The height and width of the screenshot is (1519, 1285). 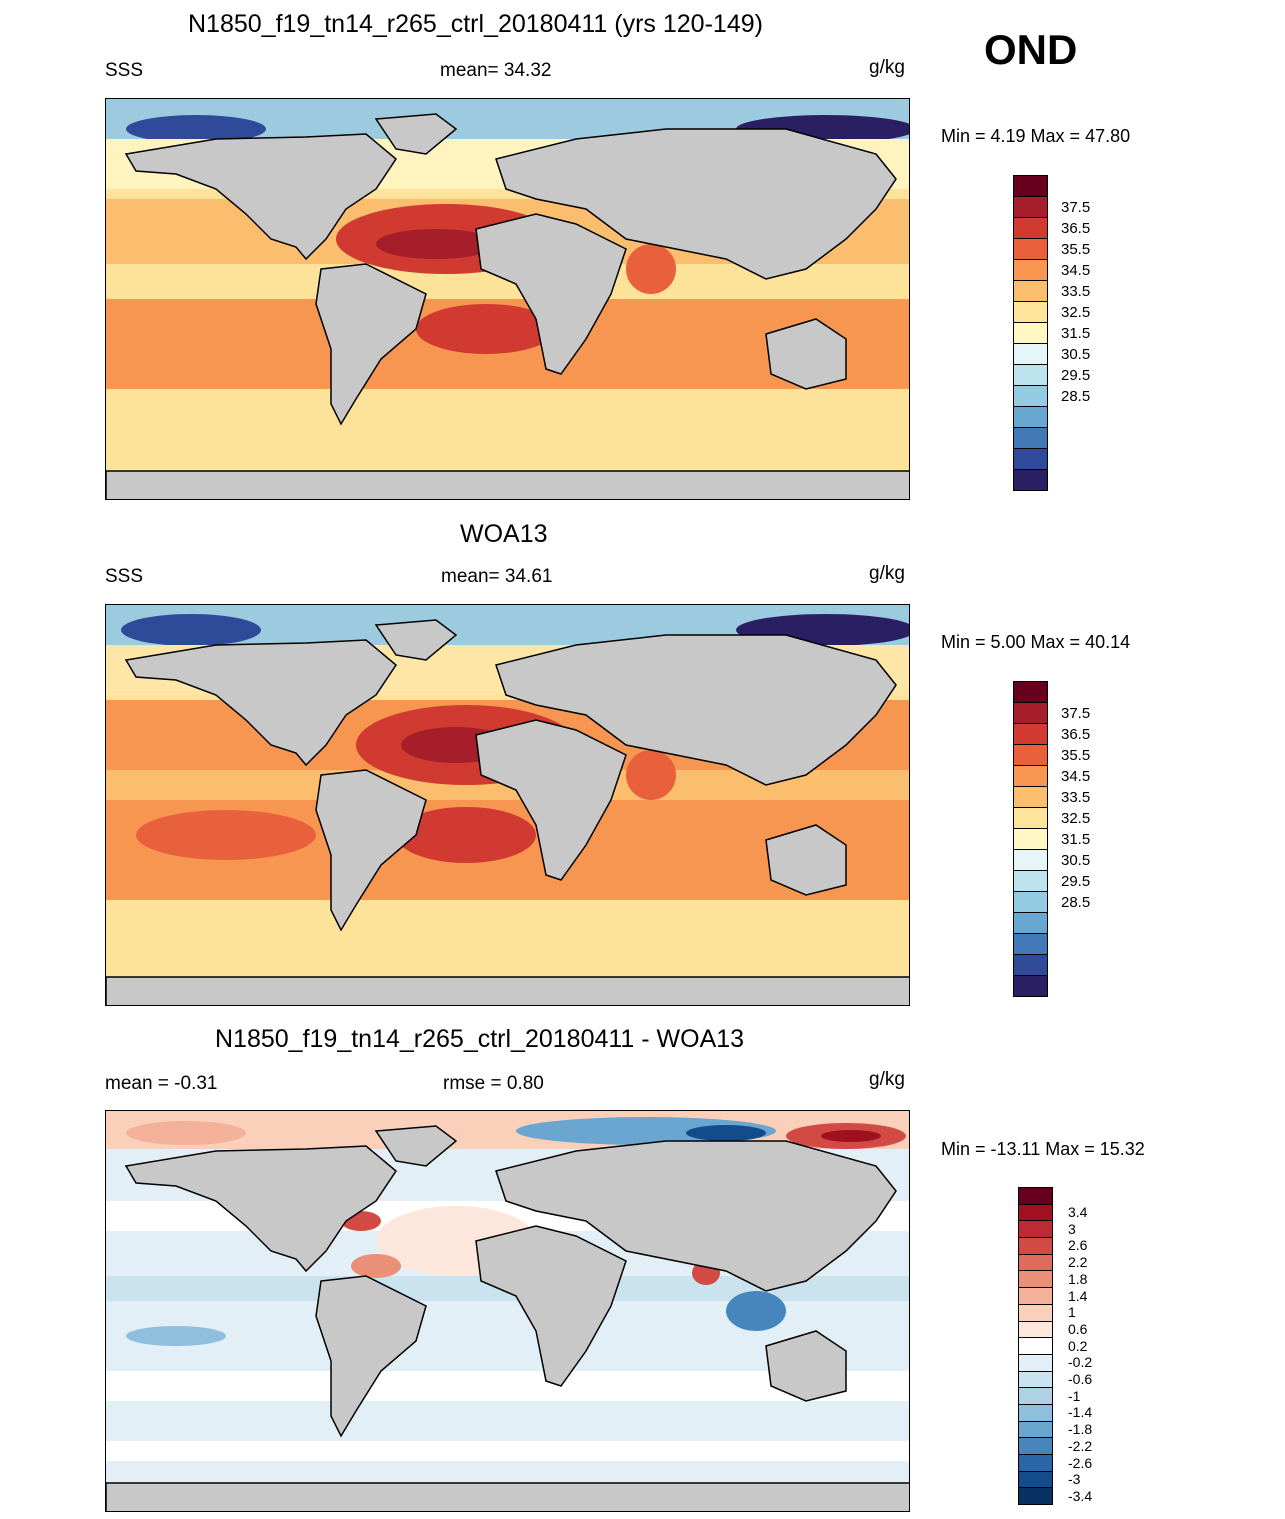 What do you see at coordinates (651, 775) in the screenshot?
I see `arabian-sea` at bounding box center [651, 775].